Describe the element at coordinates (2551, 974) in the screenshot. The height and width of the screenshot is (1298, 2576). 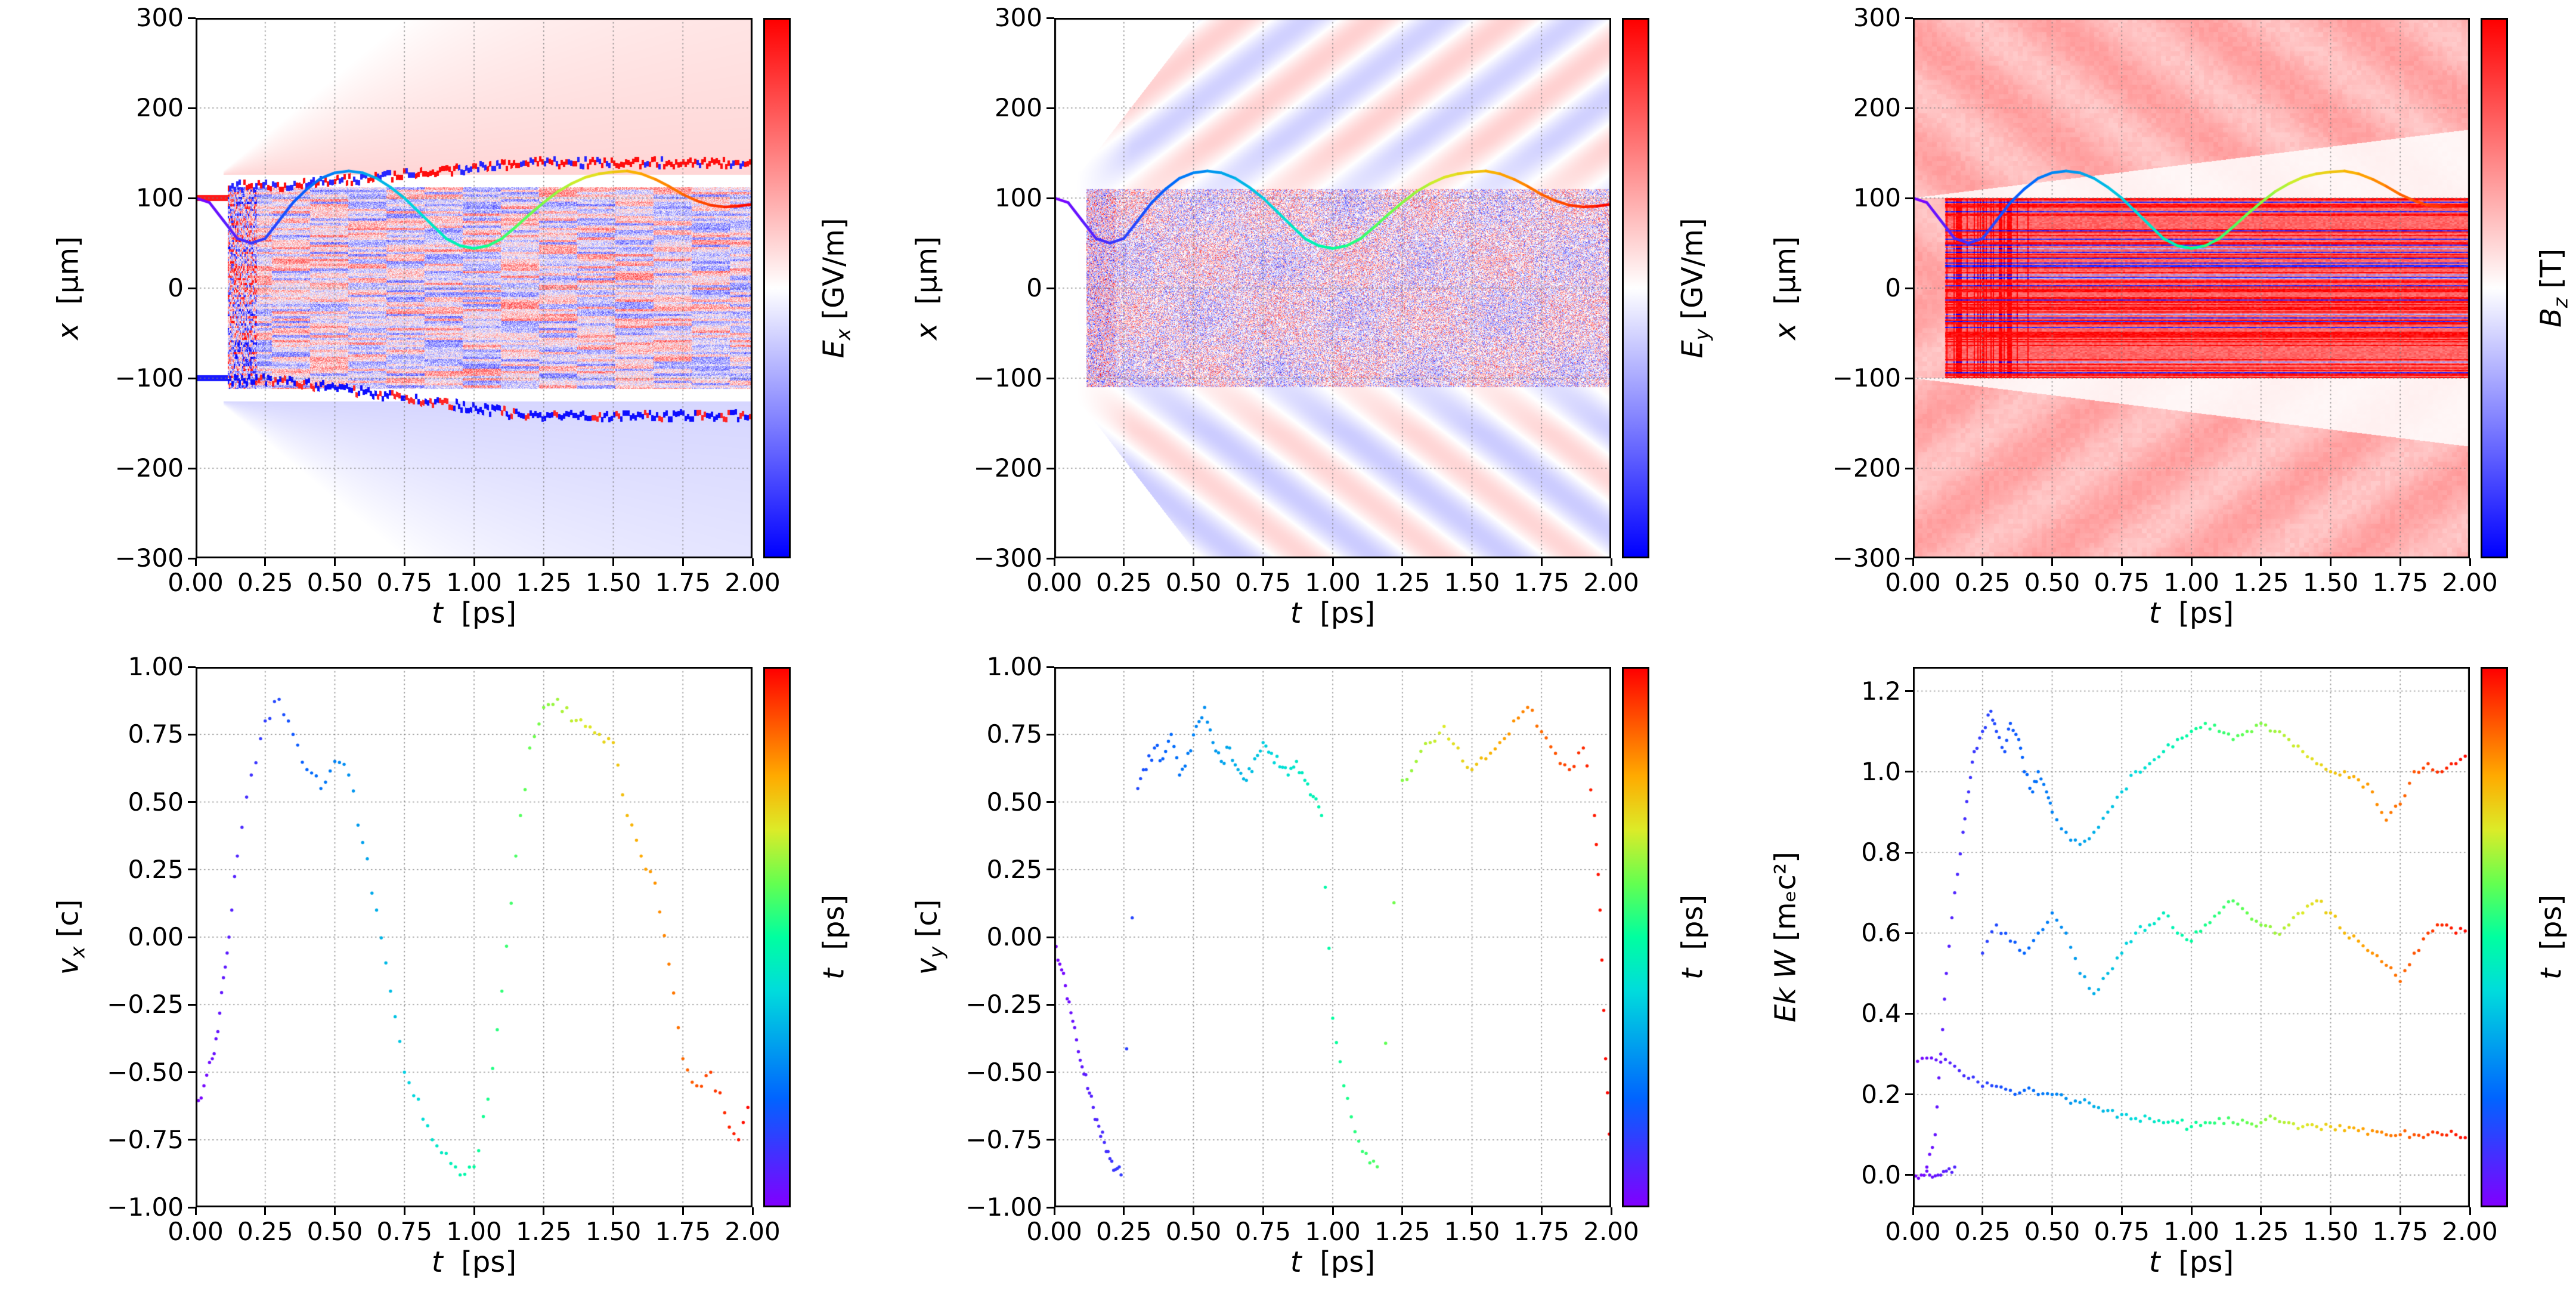
I see `ek-cblabel-symbol: t` at that location.